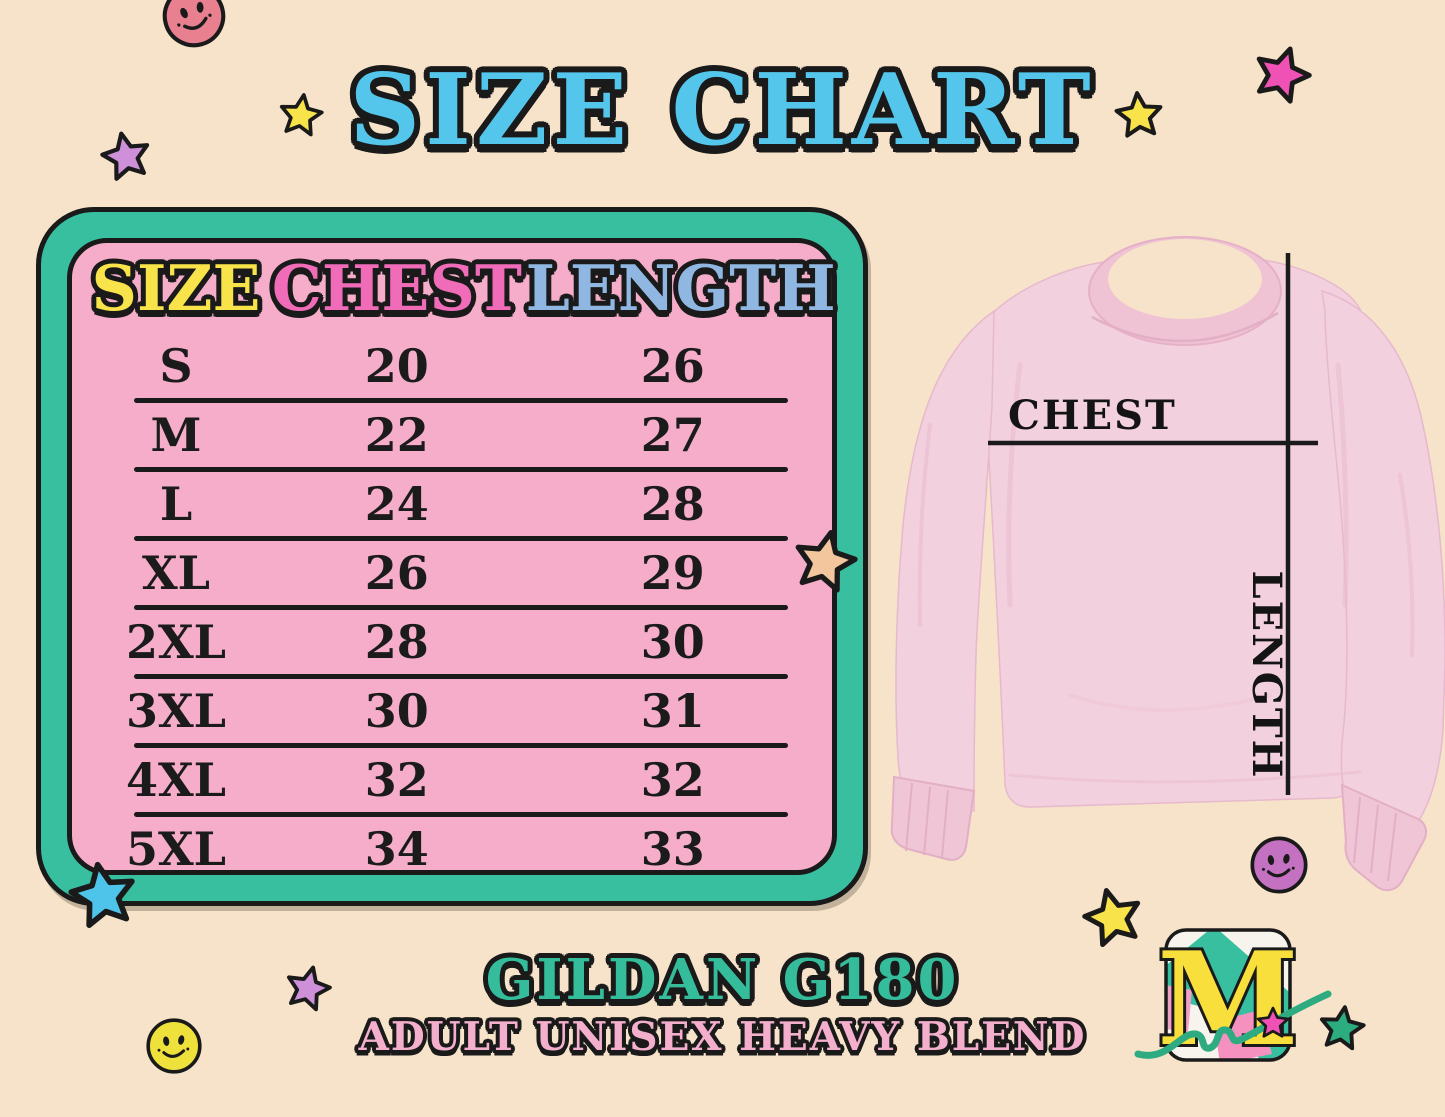  Describe the element at coordinates (396, 642) in the screenshot. I see `chest-cell: 28` at that location.